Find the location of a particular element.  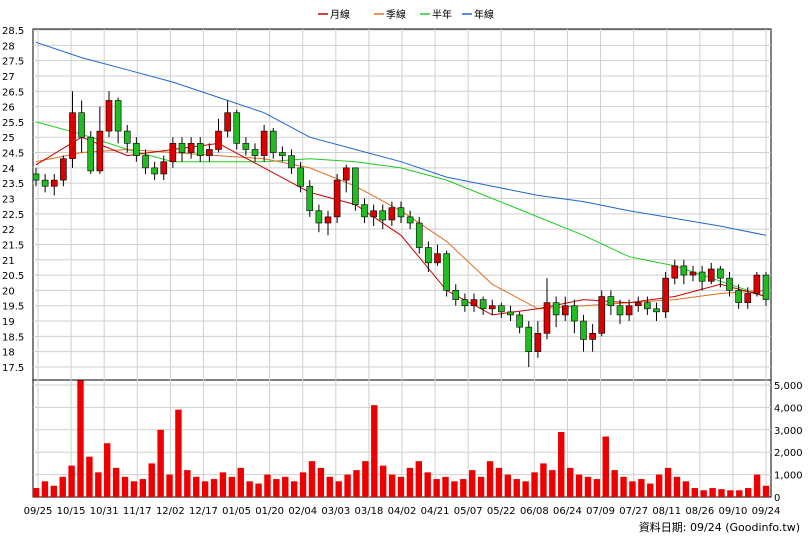

volume-tick-label: 3,000 is located at coordinates (788, 431).